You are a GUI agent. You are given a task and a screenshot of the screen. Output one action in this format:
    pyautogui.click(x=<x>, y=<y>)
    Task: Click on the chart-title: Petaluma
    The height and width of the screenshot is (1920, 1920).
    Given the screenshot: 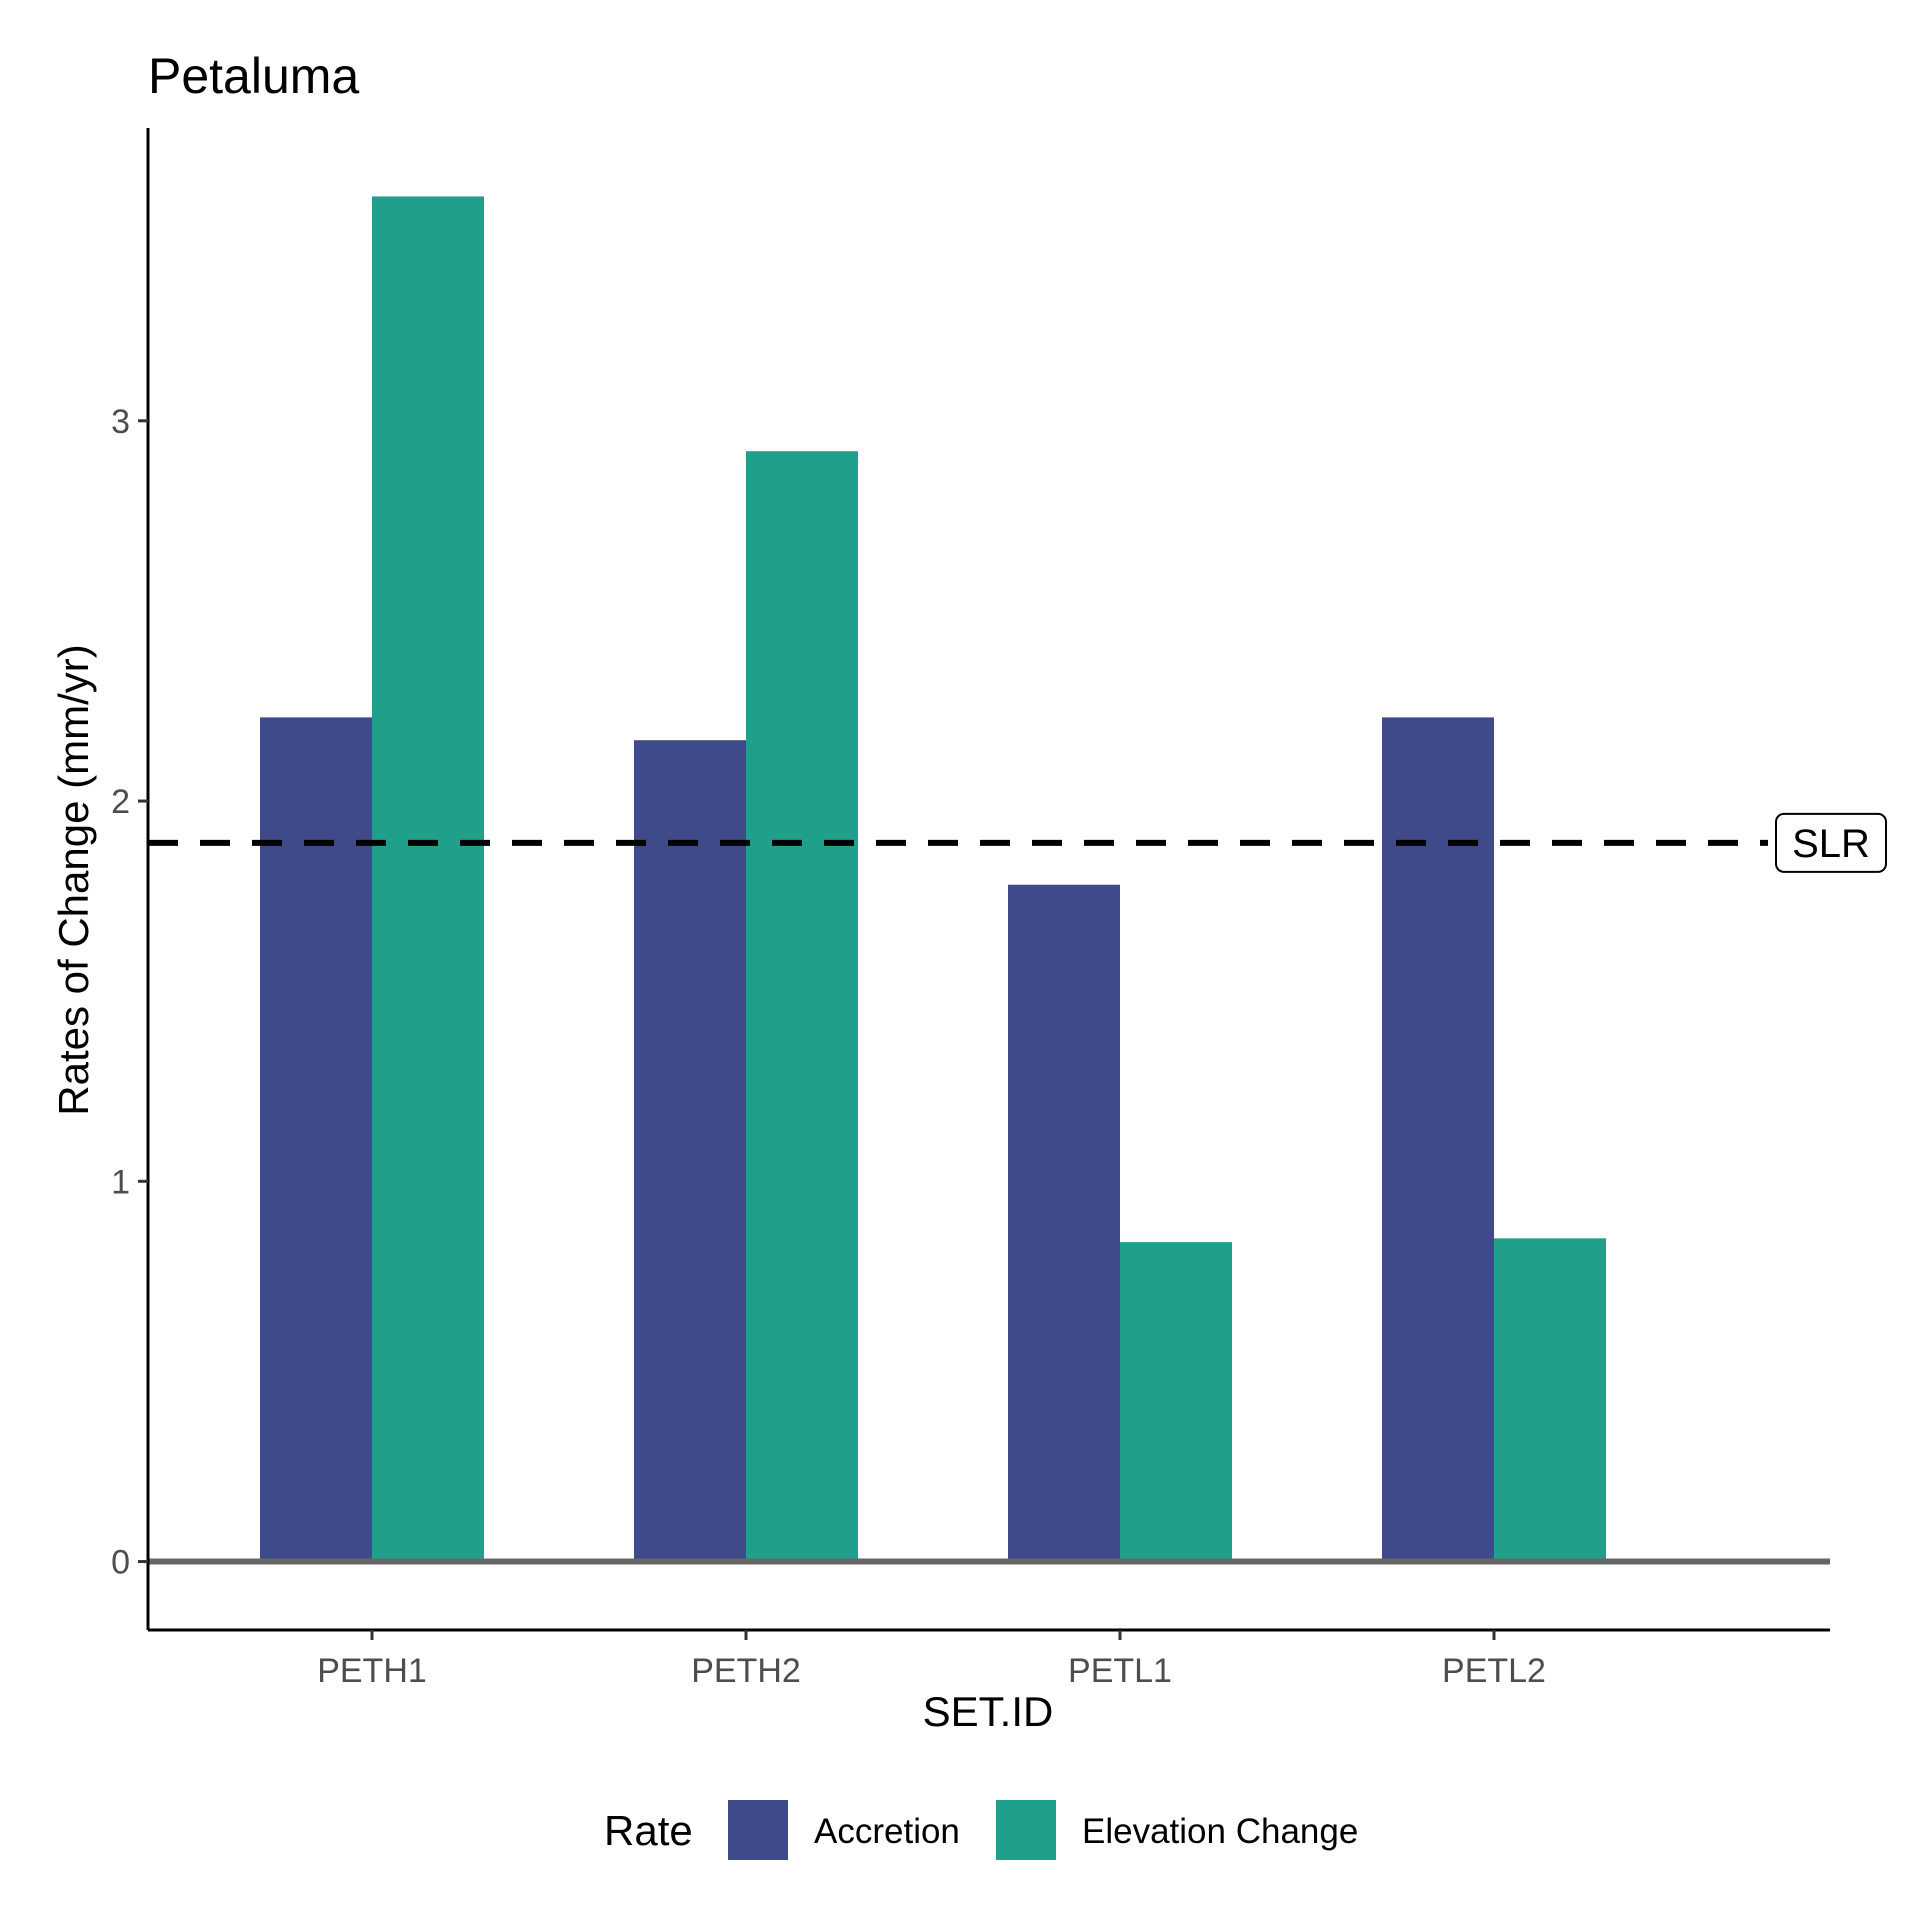 What is the action you would take?
    pyautogui.click(x=253, y=76)
    